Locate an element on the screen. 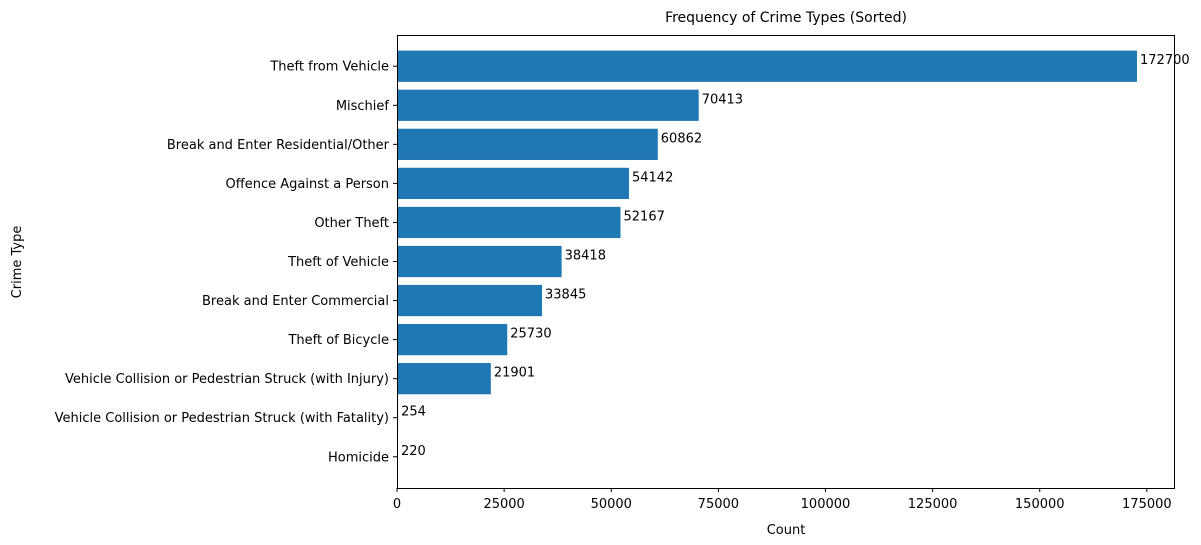 The height and width of the screenshot is (545, 1201). data-label: 60862 is located at coordinates (681, 138).